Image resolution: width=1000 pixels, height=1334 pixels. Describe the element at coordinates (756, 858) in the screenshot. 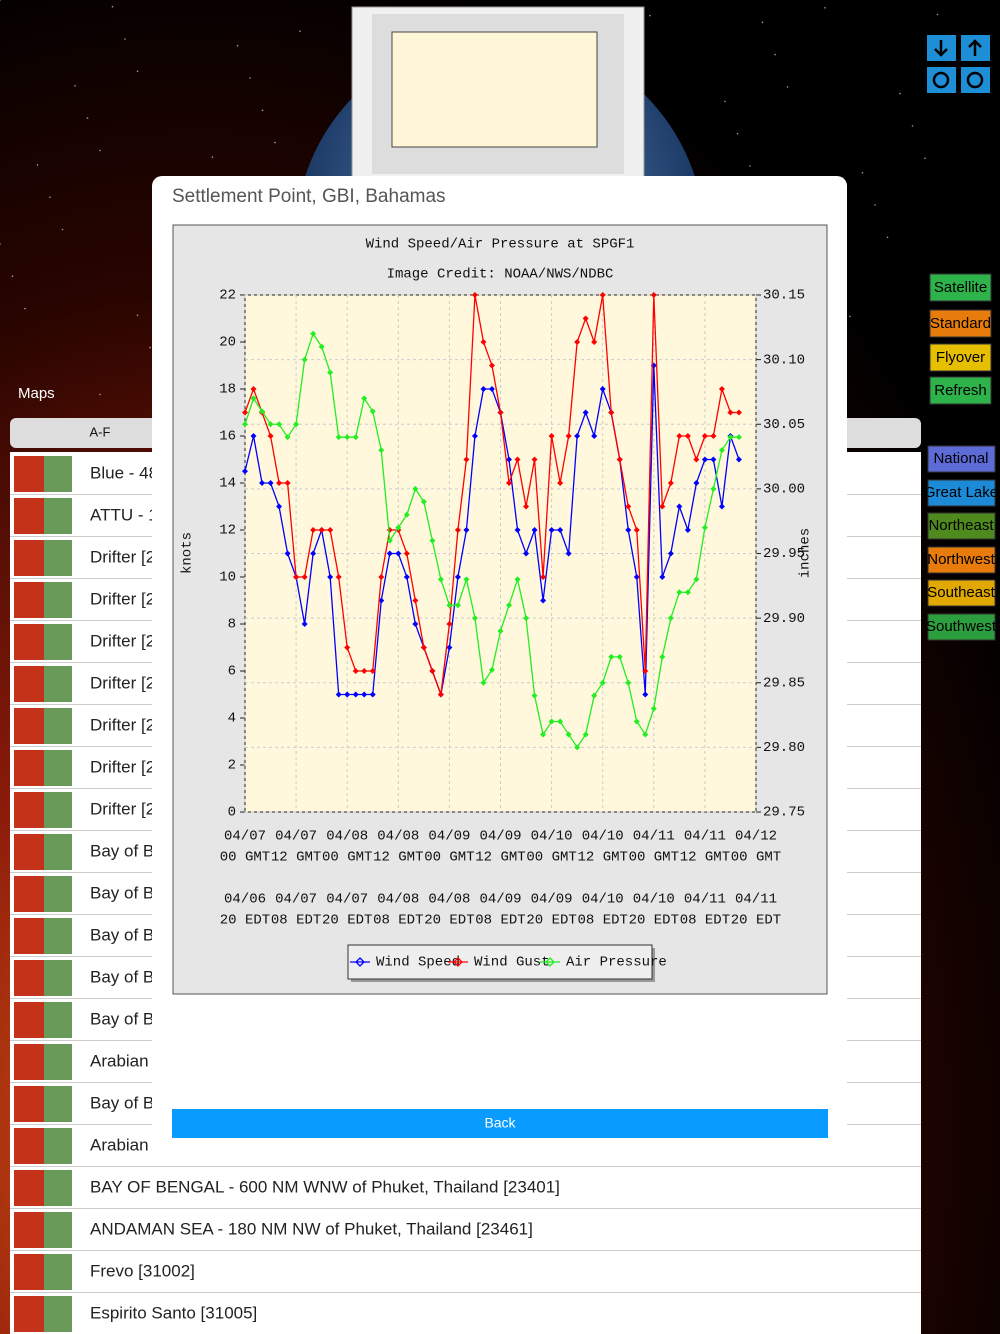

I see `x-tick-label: 00 GMT` at that location.